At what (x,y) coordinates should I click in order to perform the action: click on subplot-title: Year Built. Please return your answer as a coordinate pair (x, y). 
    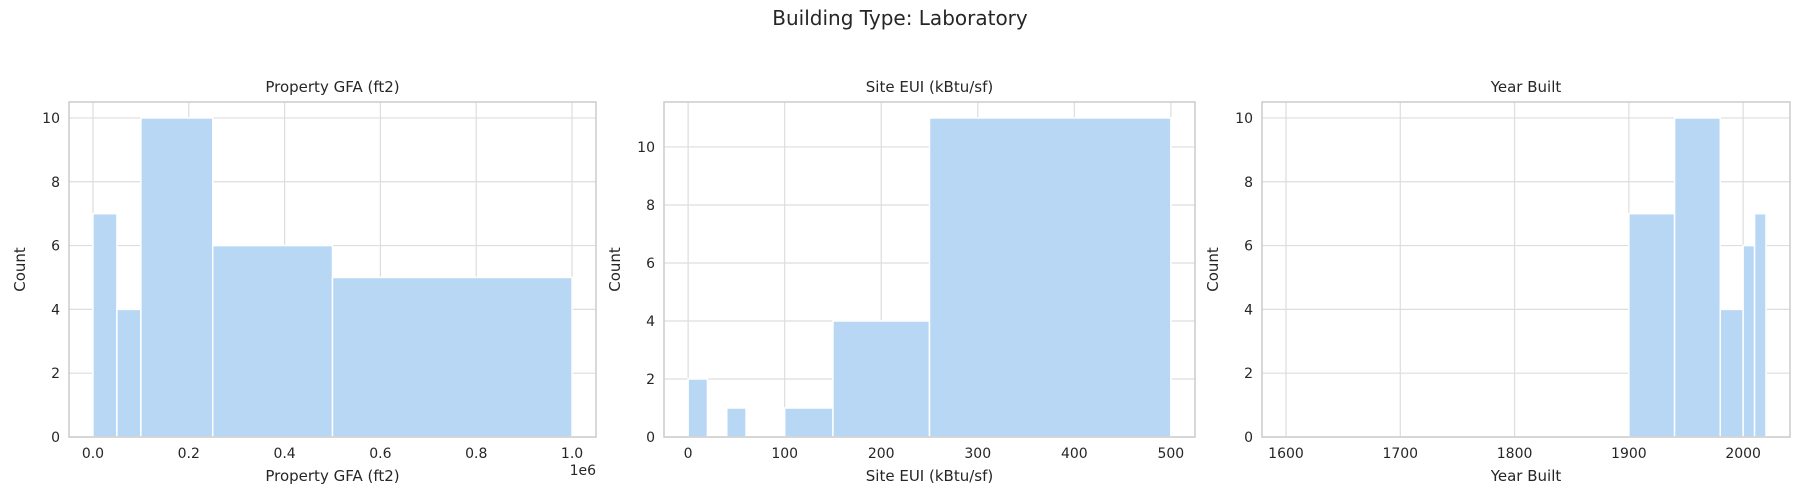
    Looking at the image, I should click on (1526, 87).